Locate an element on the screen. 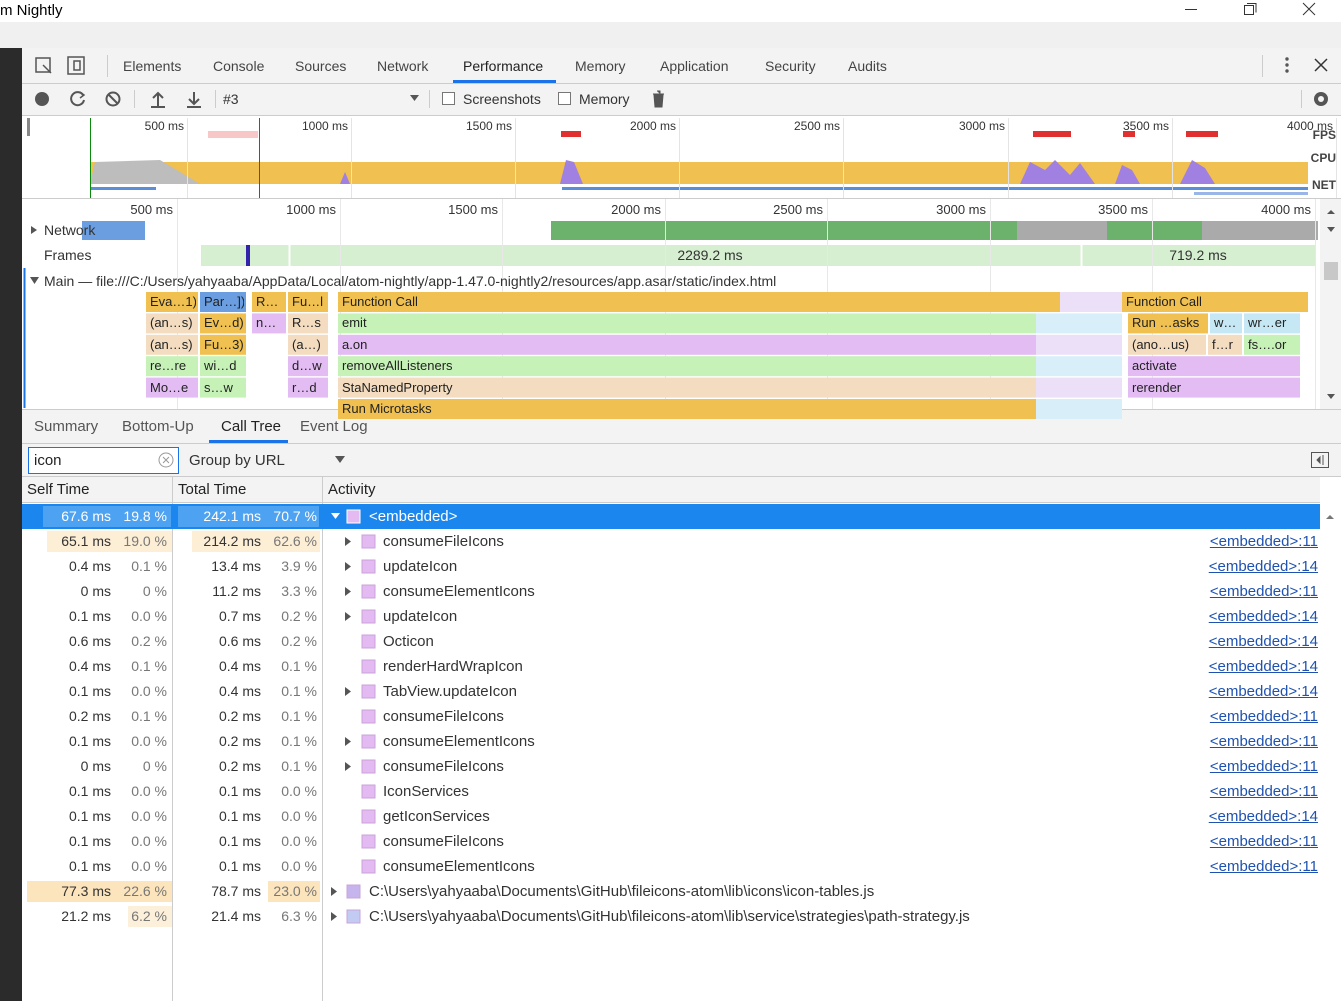 This screenshot has width=1341, height=1001. activity-name: getIconServices is located at coordinates (436, 816).